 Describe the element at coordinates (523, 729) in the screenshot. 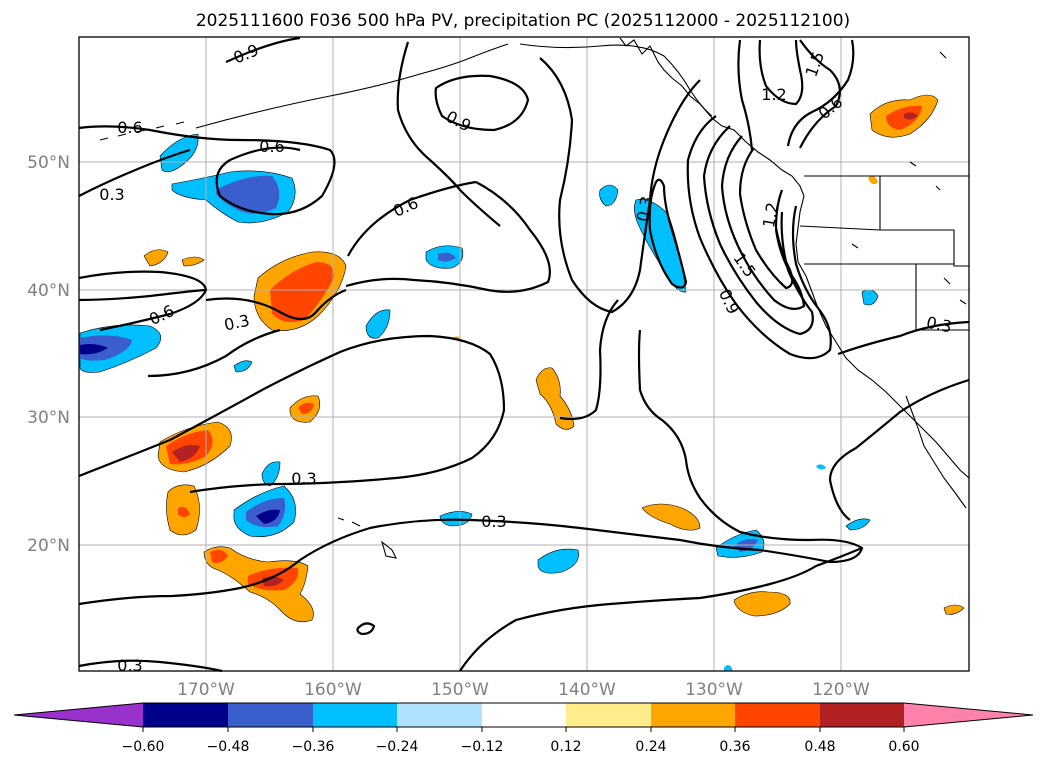

I see `colorbar-ticks` at that location.